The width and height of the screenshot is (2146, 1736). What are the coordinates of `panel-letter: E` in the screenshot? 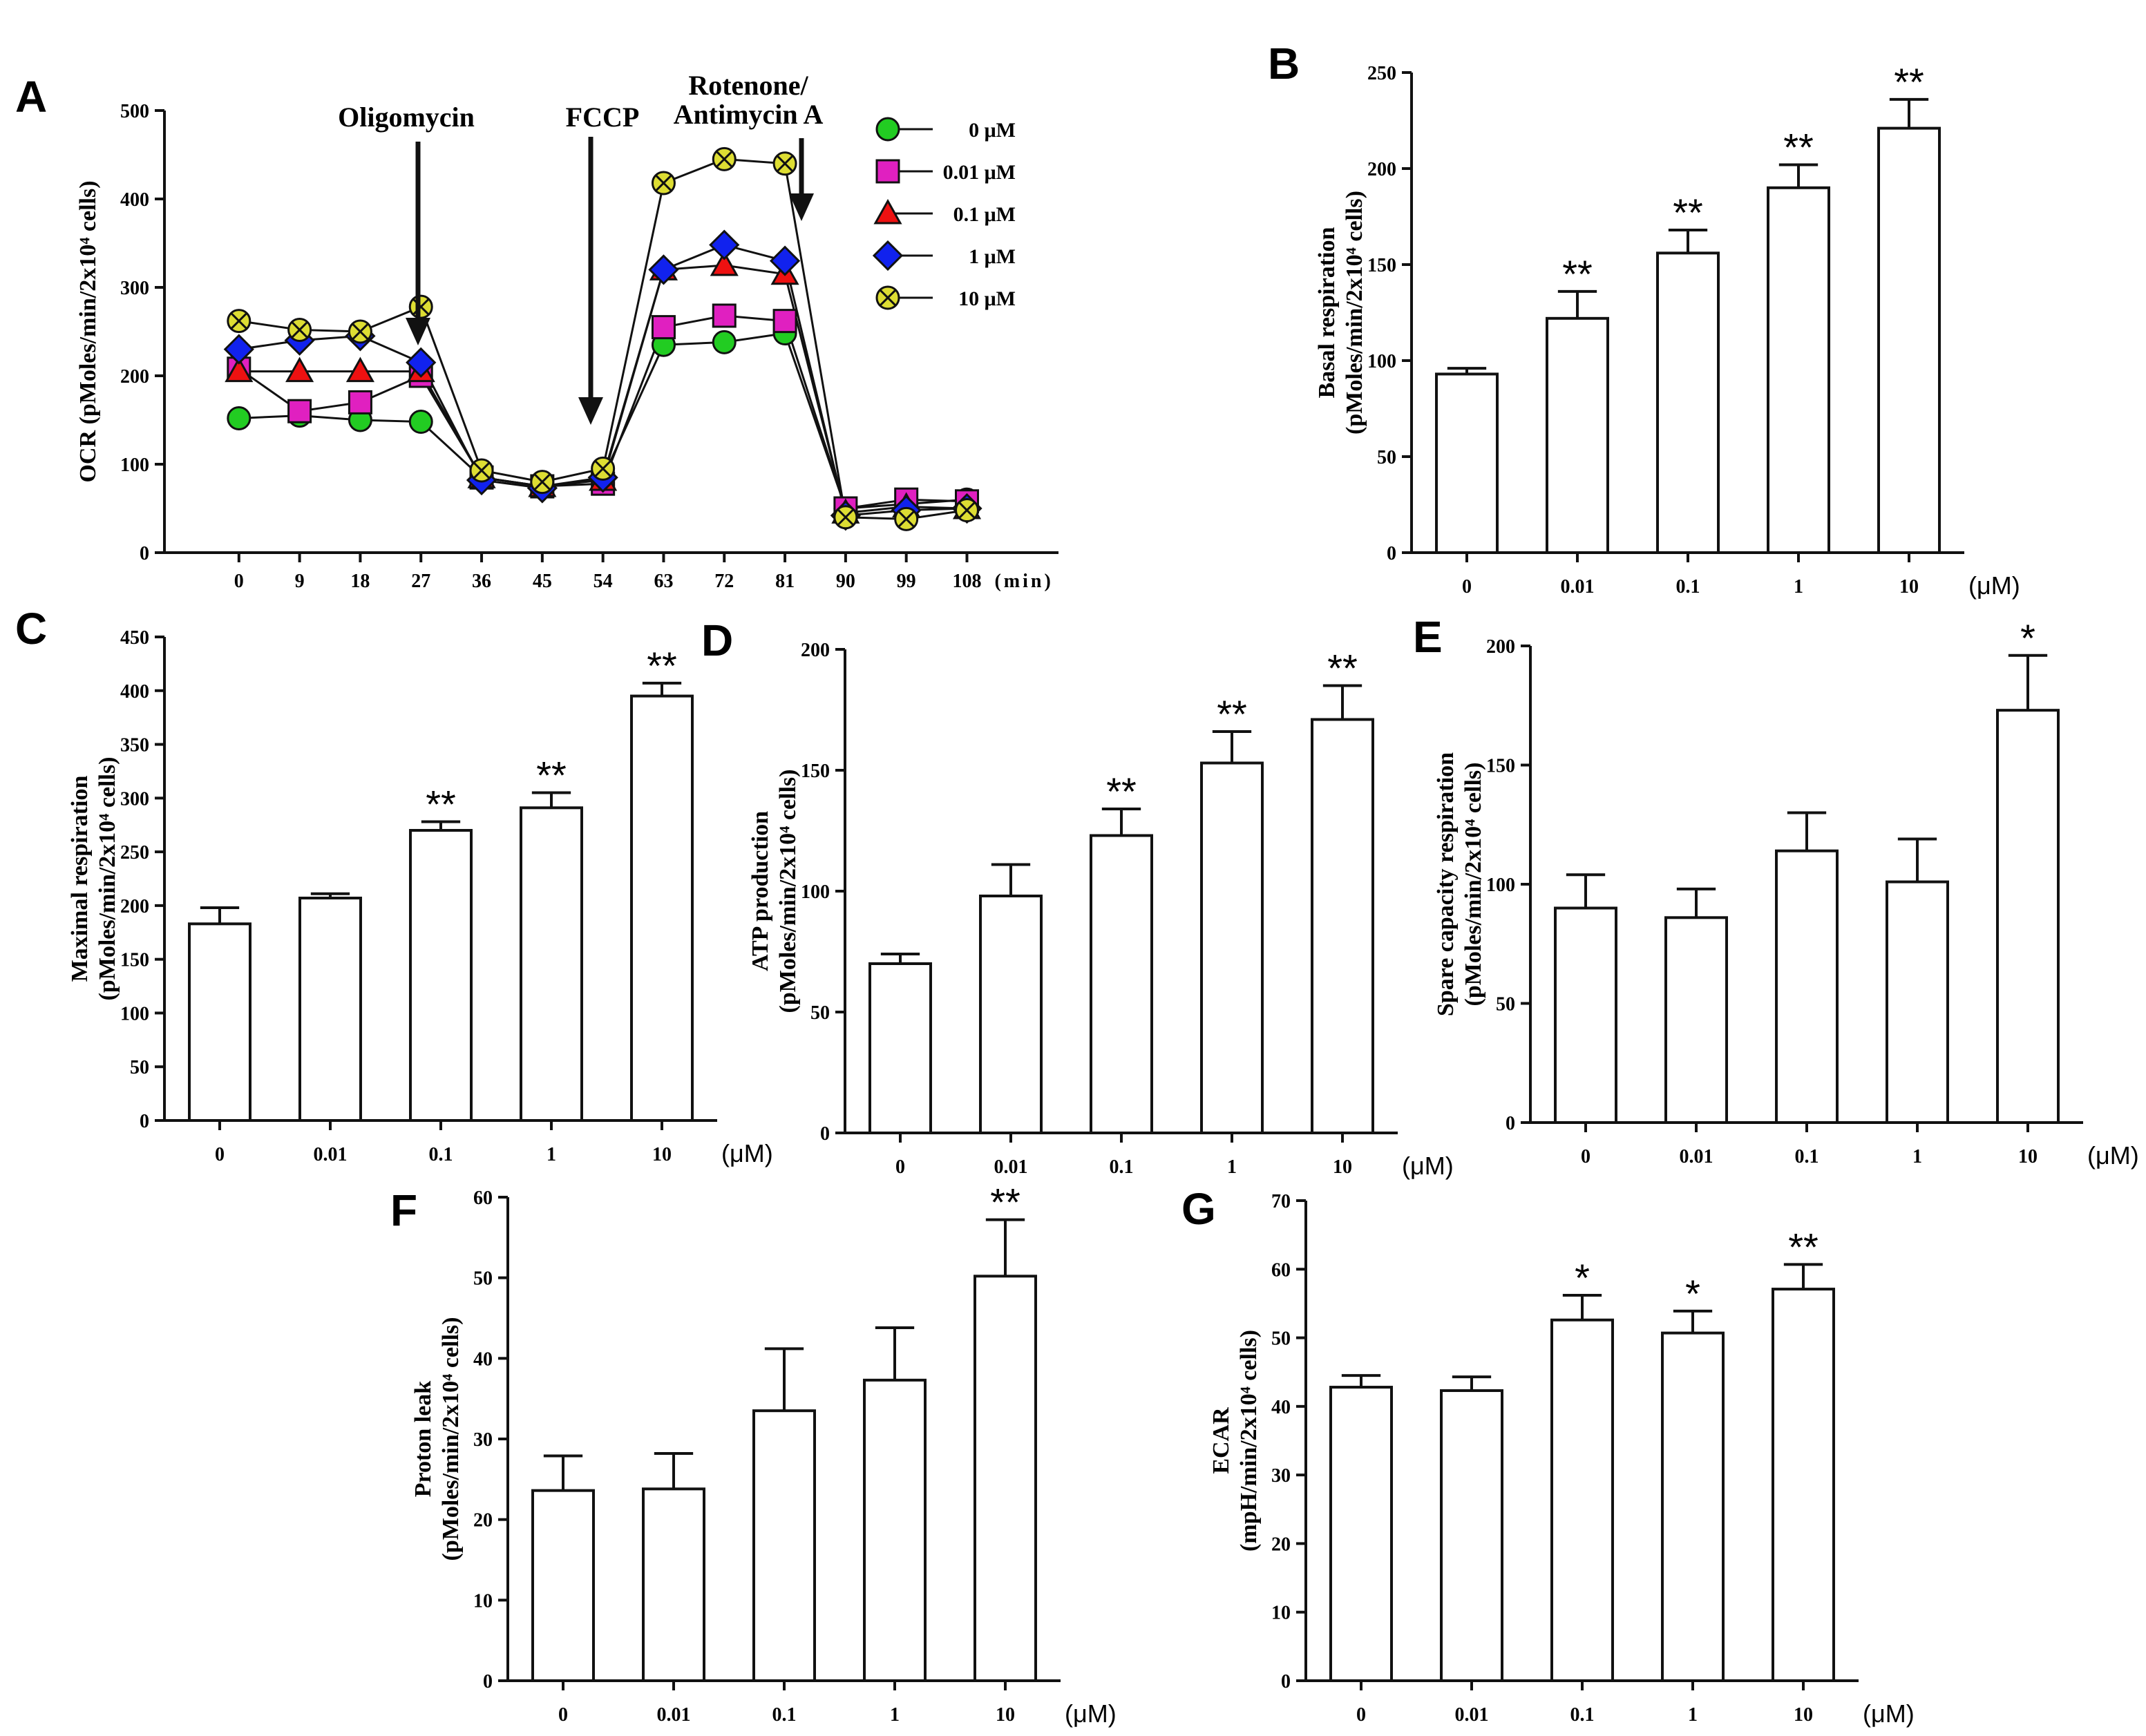 It's located at (1428, 637).